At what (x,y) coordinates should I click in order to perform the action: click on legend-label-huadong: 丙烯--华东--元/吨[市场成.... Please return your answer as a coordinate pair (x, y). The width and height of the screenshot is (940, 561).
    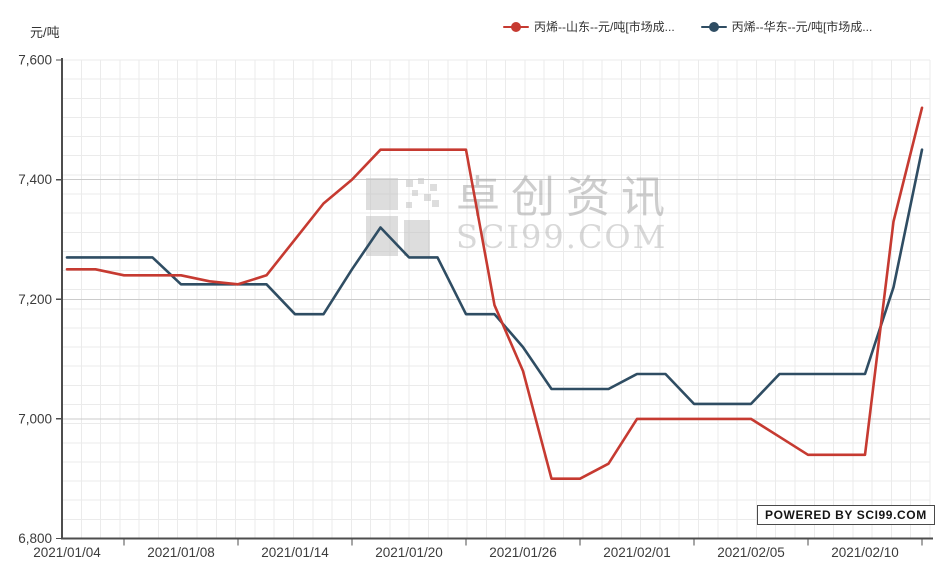
    Looking at the image, I should click on (802, 27).